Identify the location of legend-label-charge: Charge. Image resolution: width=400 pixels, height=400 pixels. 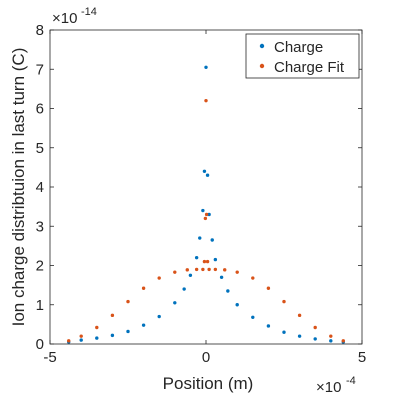
(298, 47).